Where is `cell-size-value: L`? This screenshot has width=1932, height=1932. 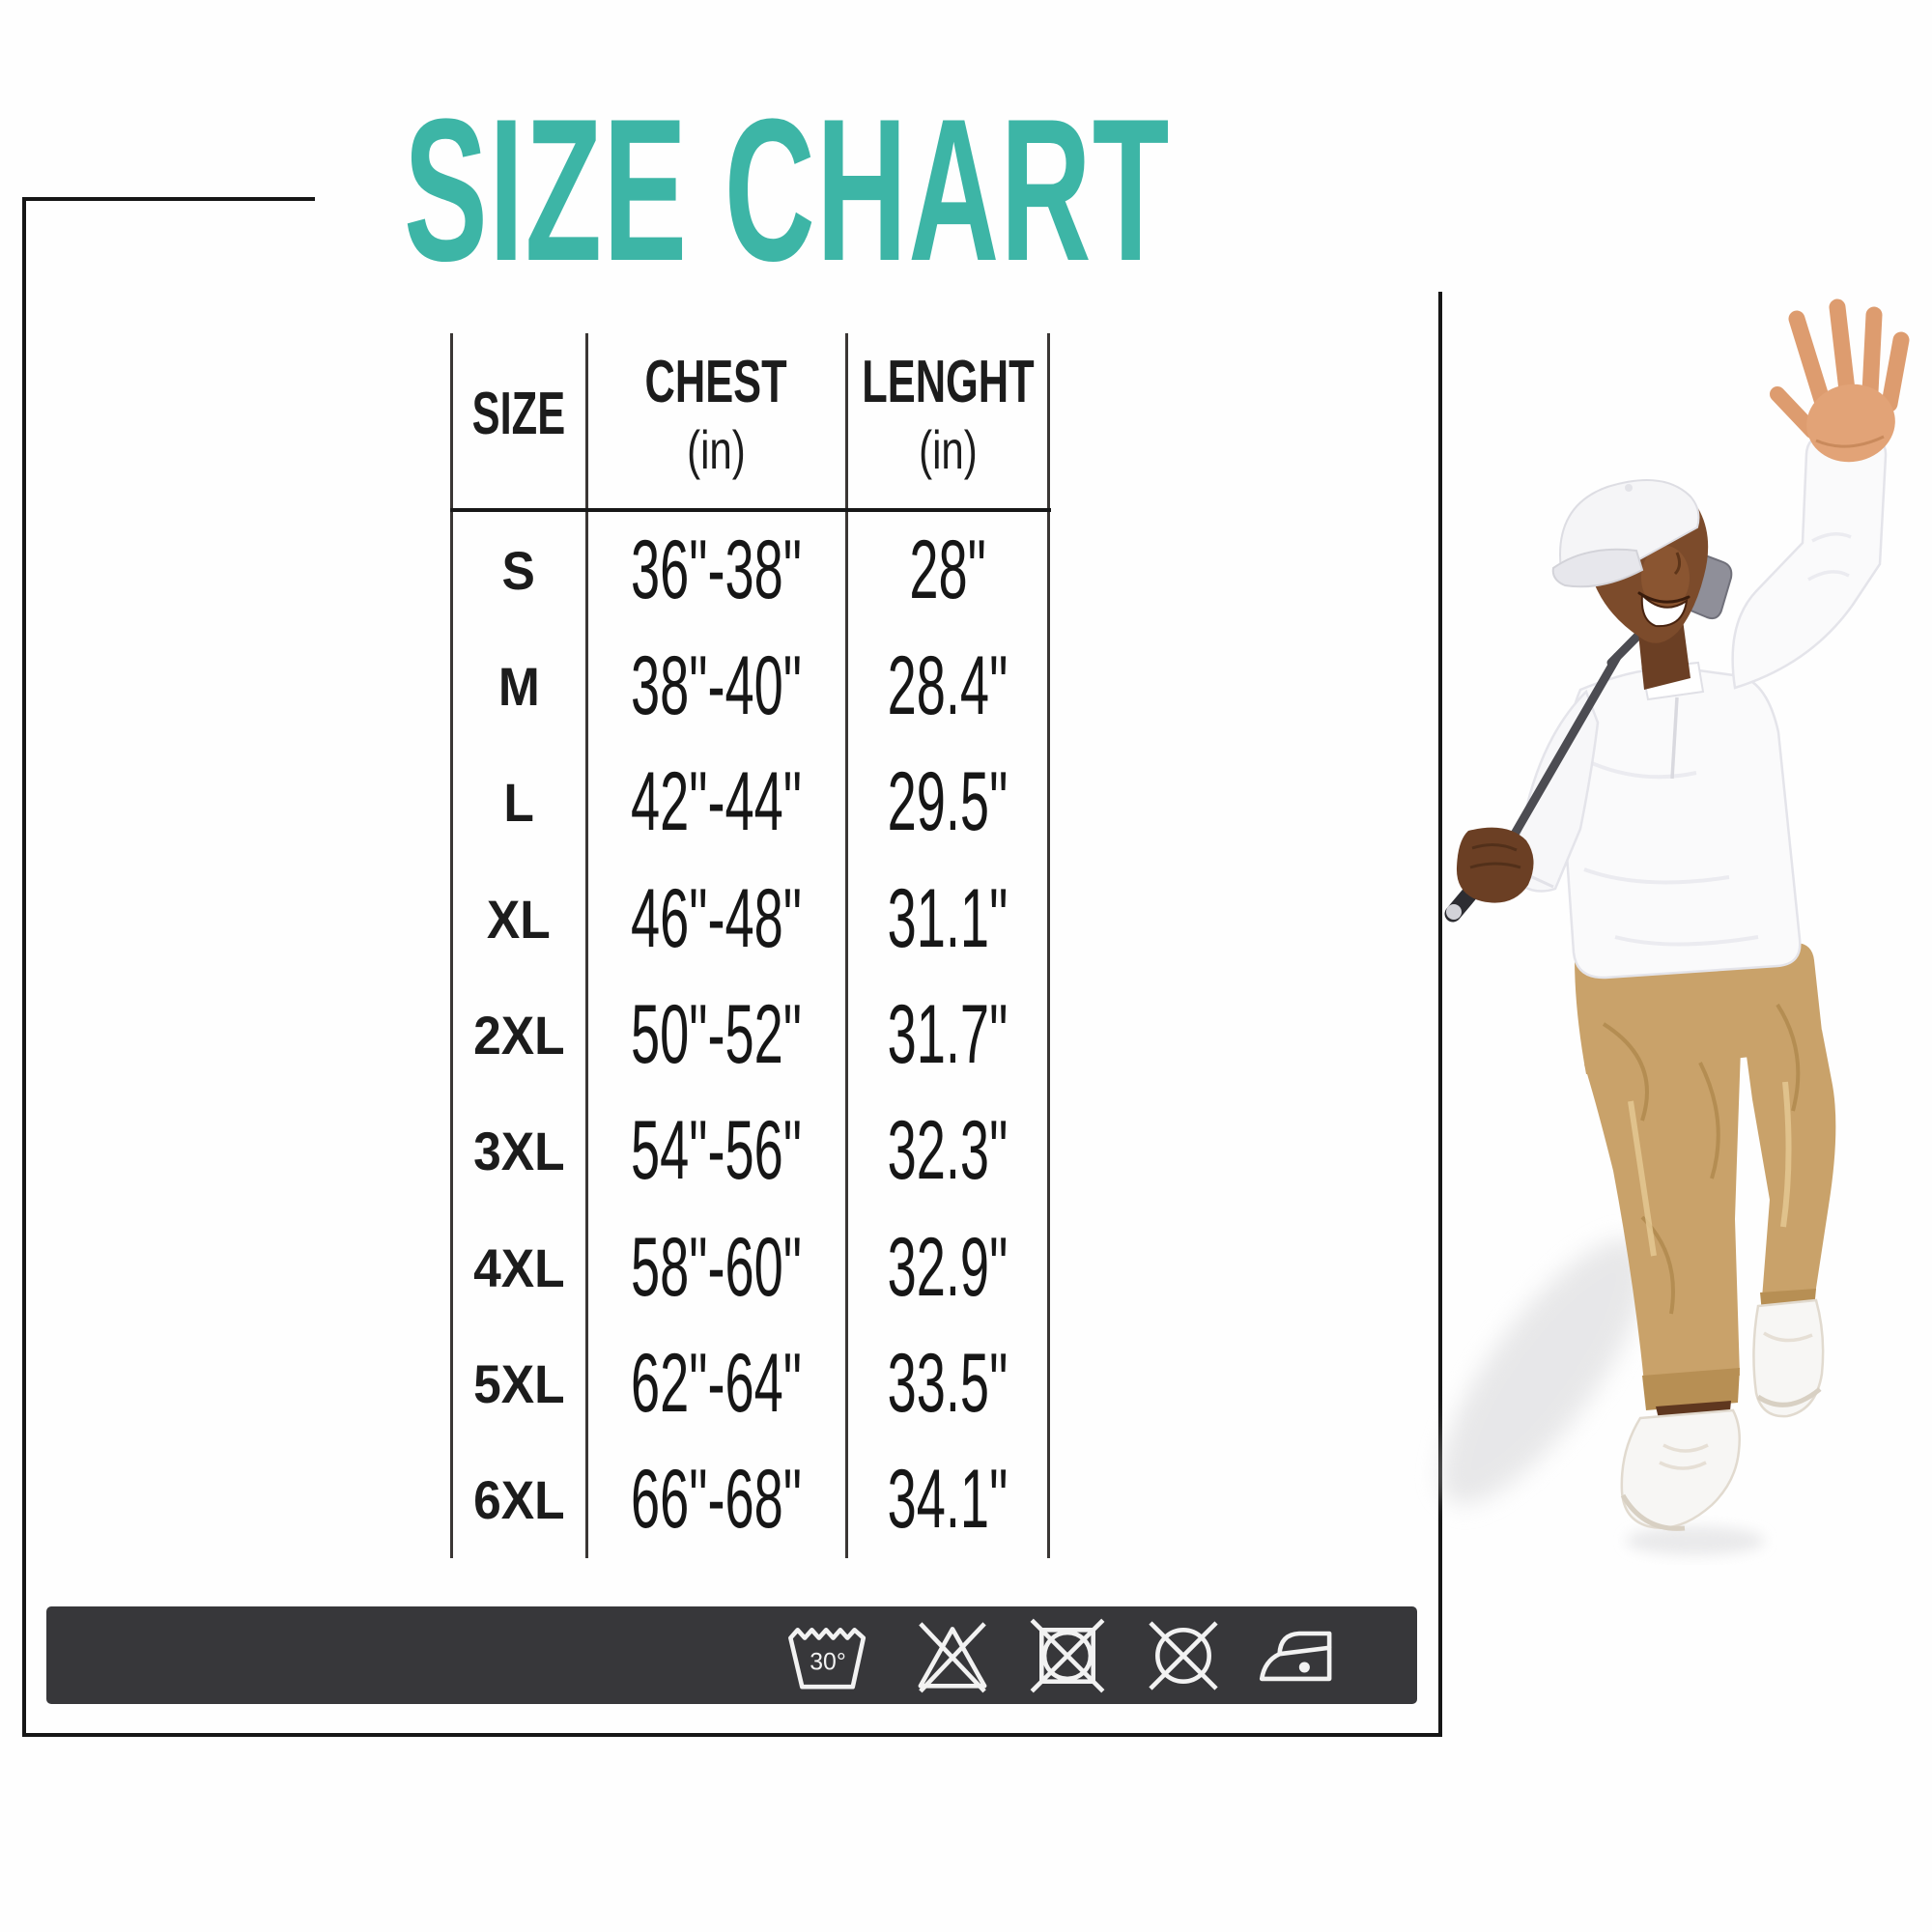 cell-size-value: L is located at coordinates (518, 803).